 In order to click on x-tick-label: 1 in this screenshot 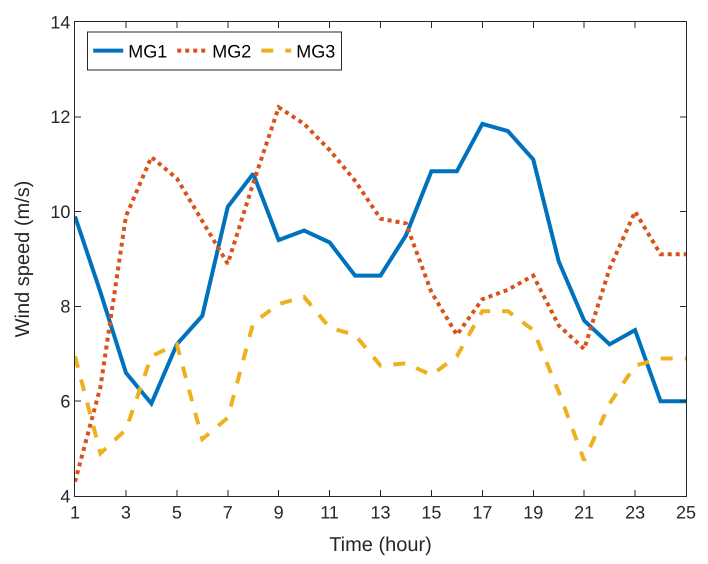, I will do `click(75, 512)`.